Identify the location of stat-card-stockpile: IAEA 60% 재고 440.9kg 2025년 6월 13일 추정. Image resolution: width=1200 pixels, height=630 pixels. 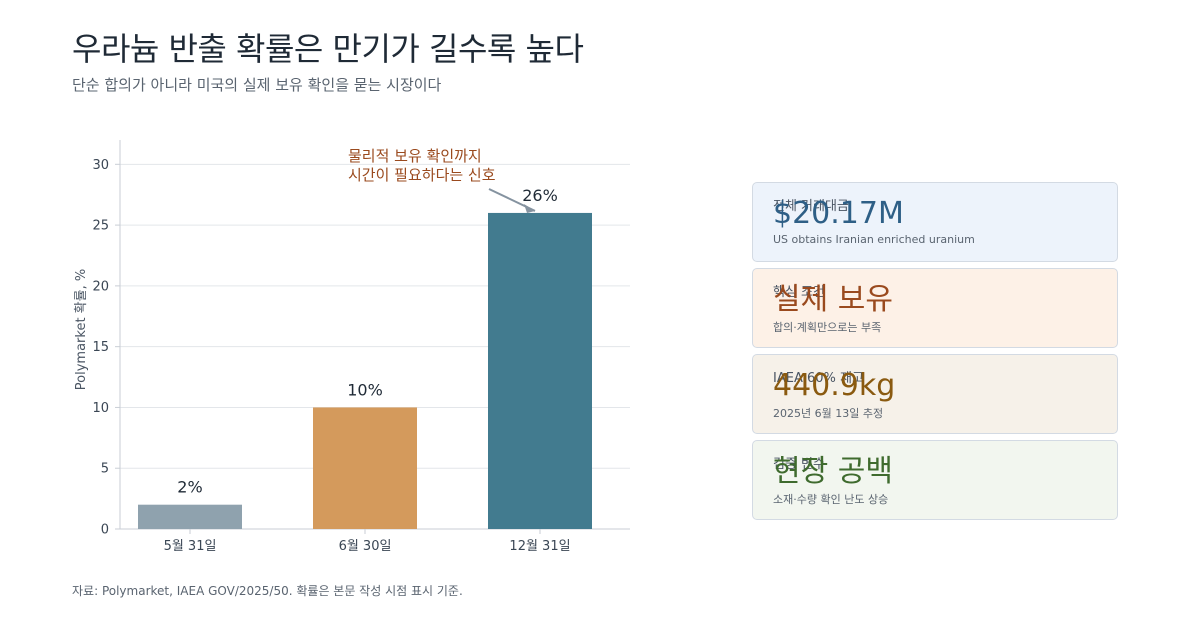
(935, 394).